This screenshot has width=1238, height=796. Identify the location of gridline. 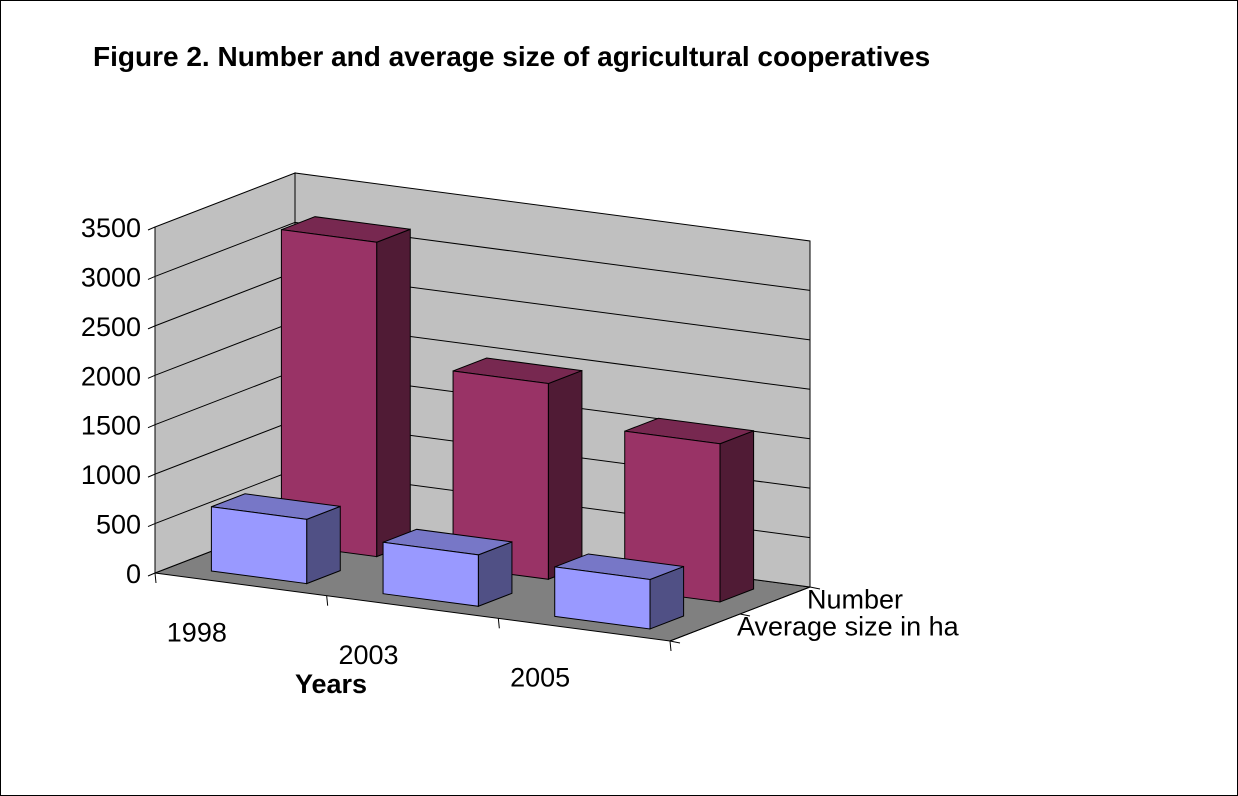
(482, 256).